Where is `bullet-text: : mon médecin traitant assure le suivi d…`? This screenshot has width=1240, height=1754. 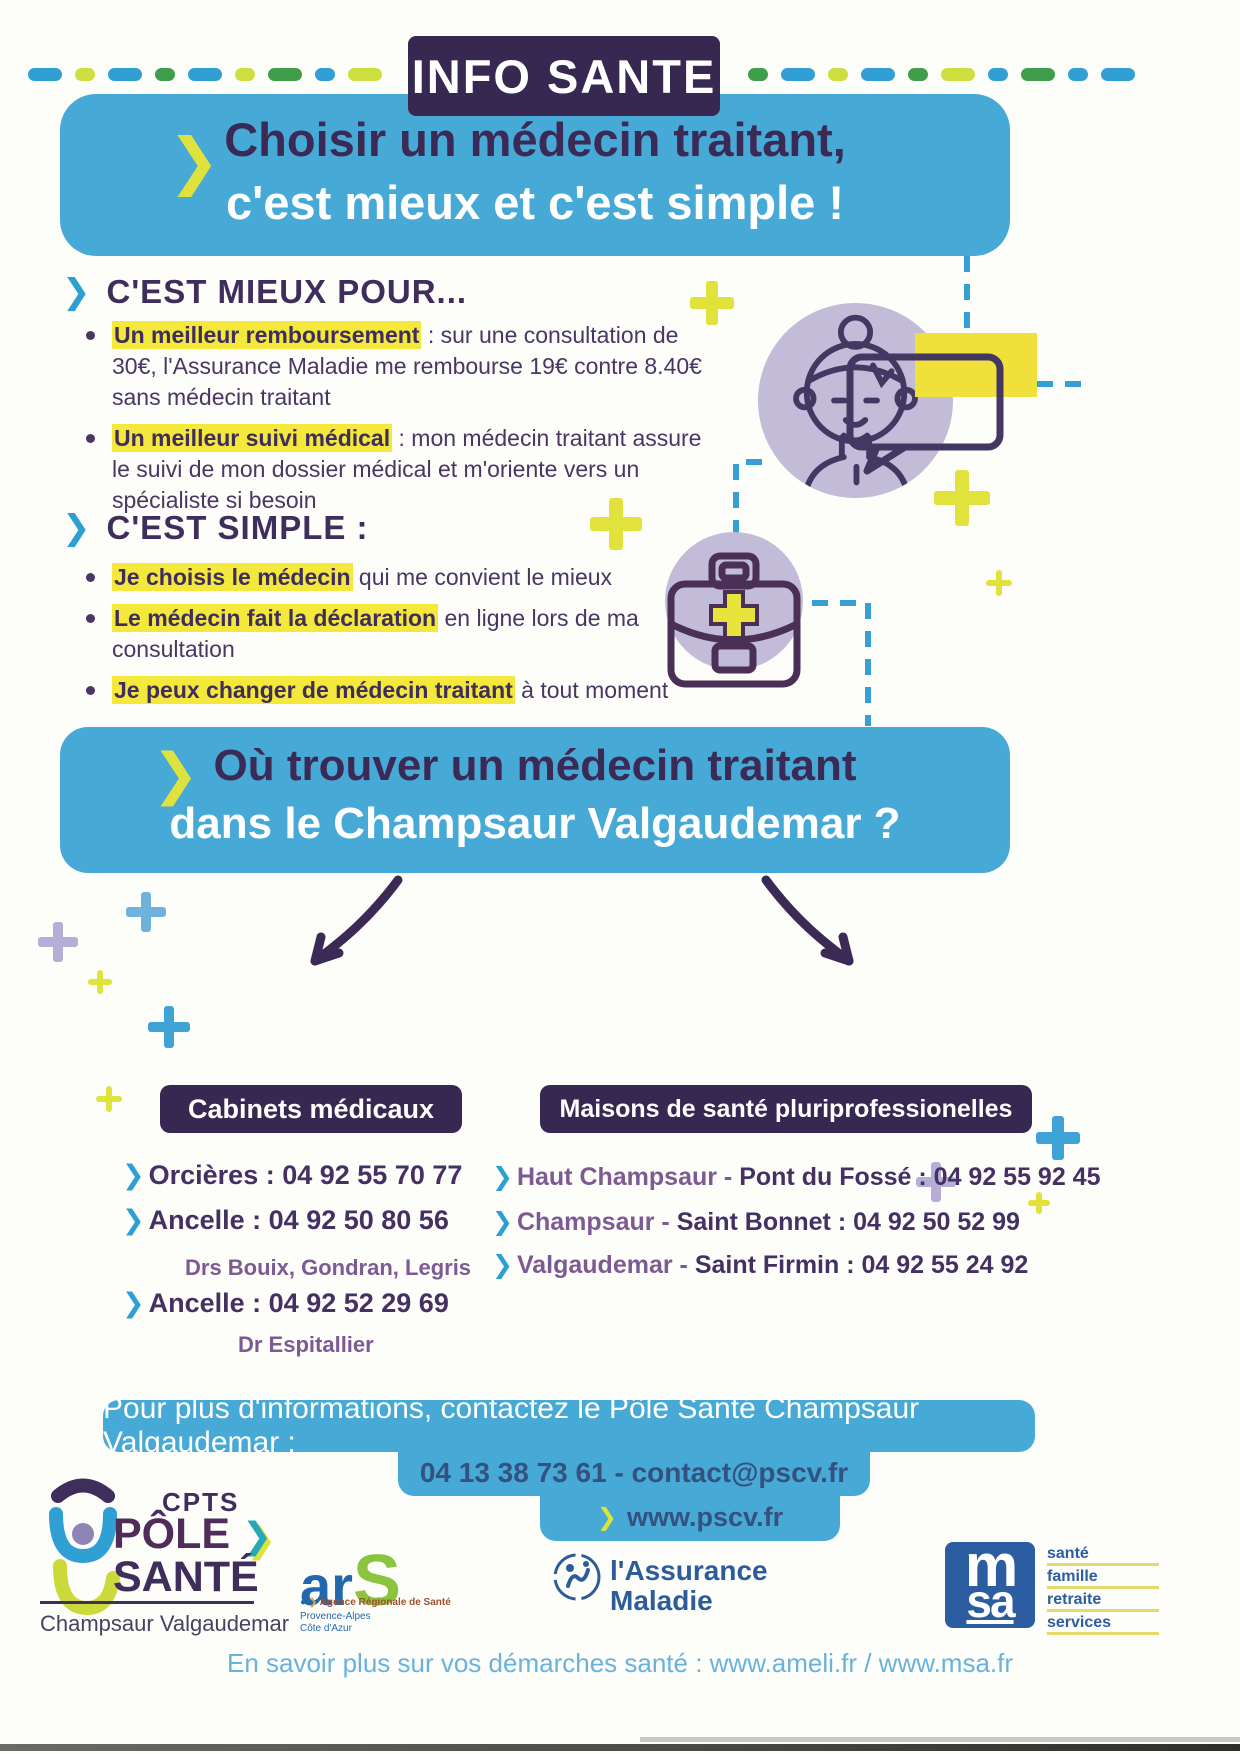 bullet-text: : mon médecin traitant assure le suivi d… is located at coordinates (407, 469).